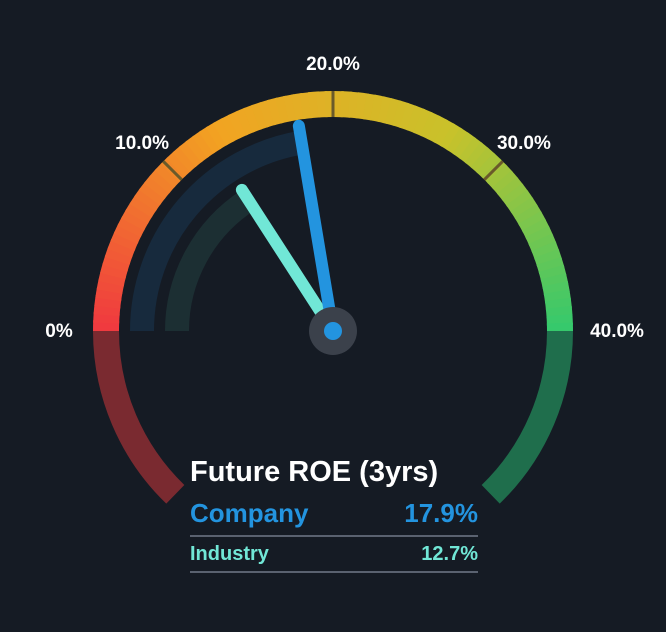  What do you see at coordinates (287, 260) in the screenshot?
I see `needle-industry` at bounding box center [287, 260].